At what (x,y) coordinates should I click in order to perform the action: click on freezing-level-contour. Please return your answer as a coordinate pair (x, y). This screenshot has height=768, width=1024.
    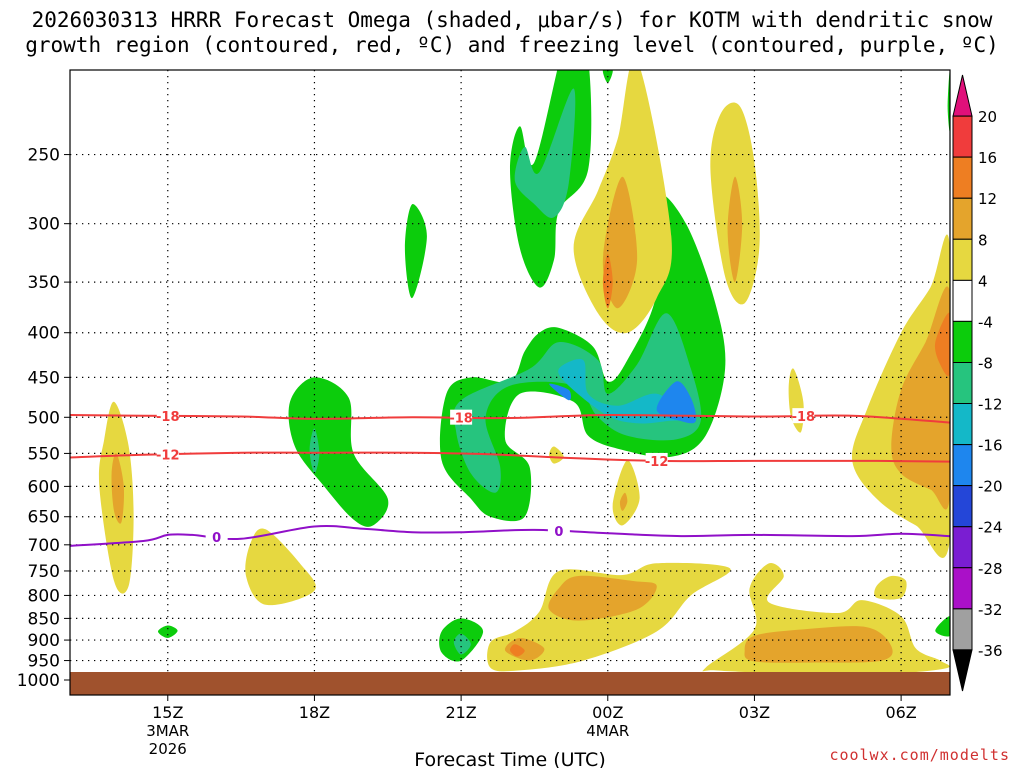
    Looking at the image, I should click on (510, 536).